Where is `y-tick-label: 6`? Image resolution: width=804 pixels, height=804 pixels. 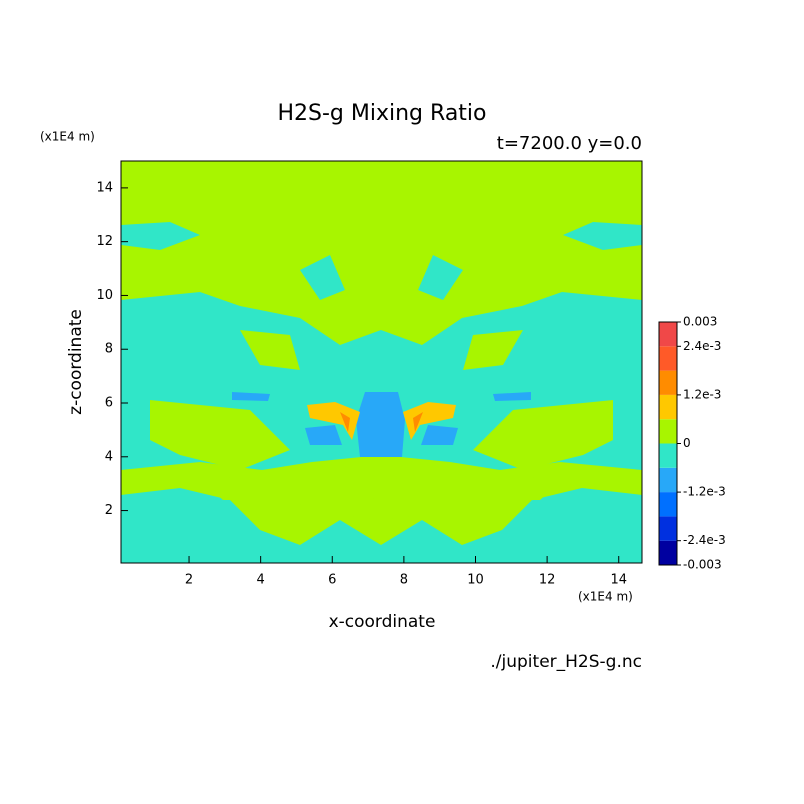 y-tick-label: 6 is located at coordinates (109, 403).